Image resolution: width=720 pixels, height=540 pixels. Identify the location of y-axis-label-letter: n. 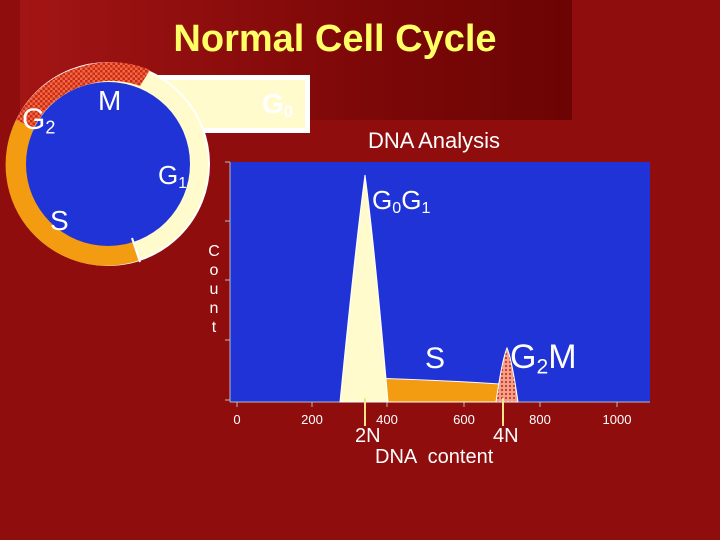
(214, 308).